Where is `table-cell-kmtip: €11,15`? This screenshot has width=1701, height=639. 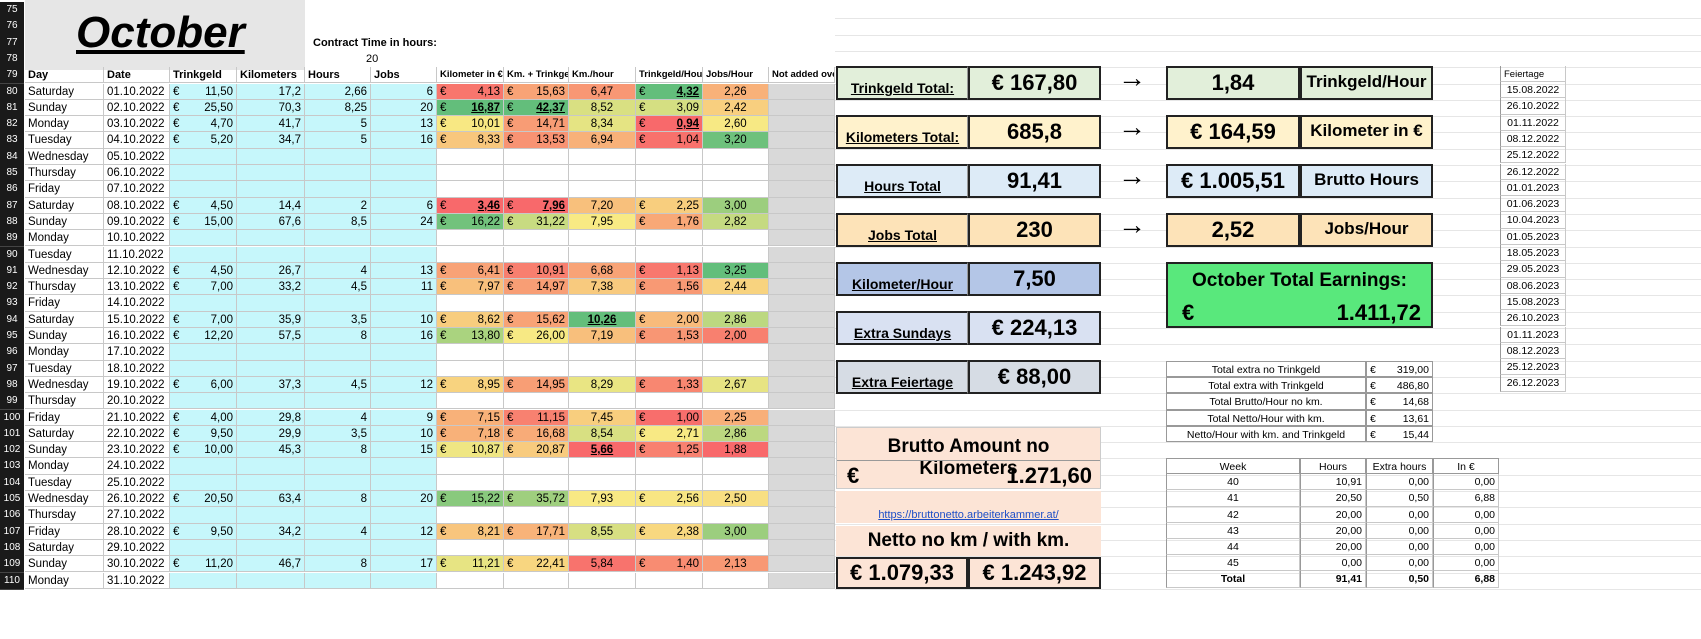 table-cell-kmtip: €11,15 is located at coordinates (536, 417).